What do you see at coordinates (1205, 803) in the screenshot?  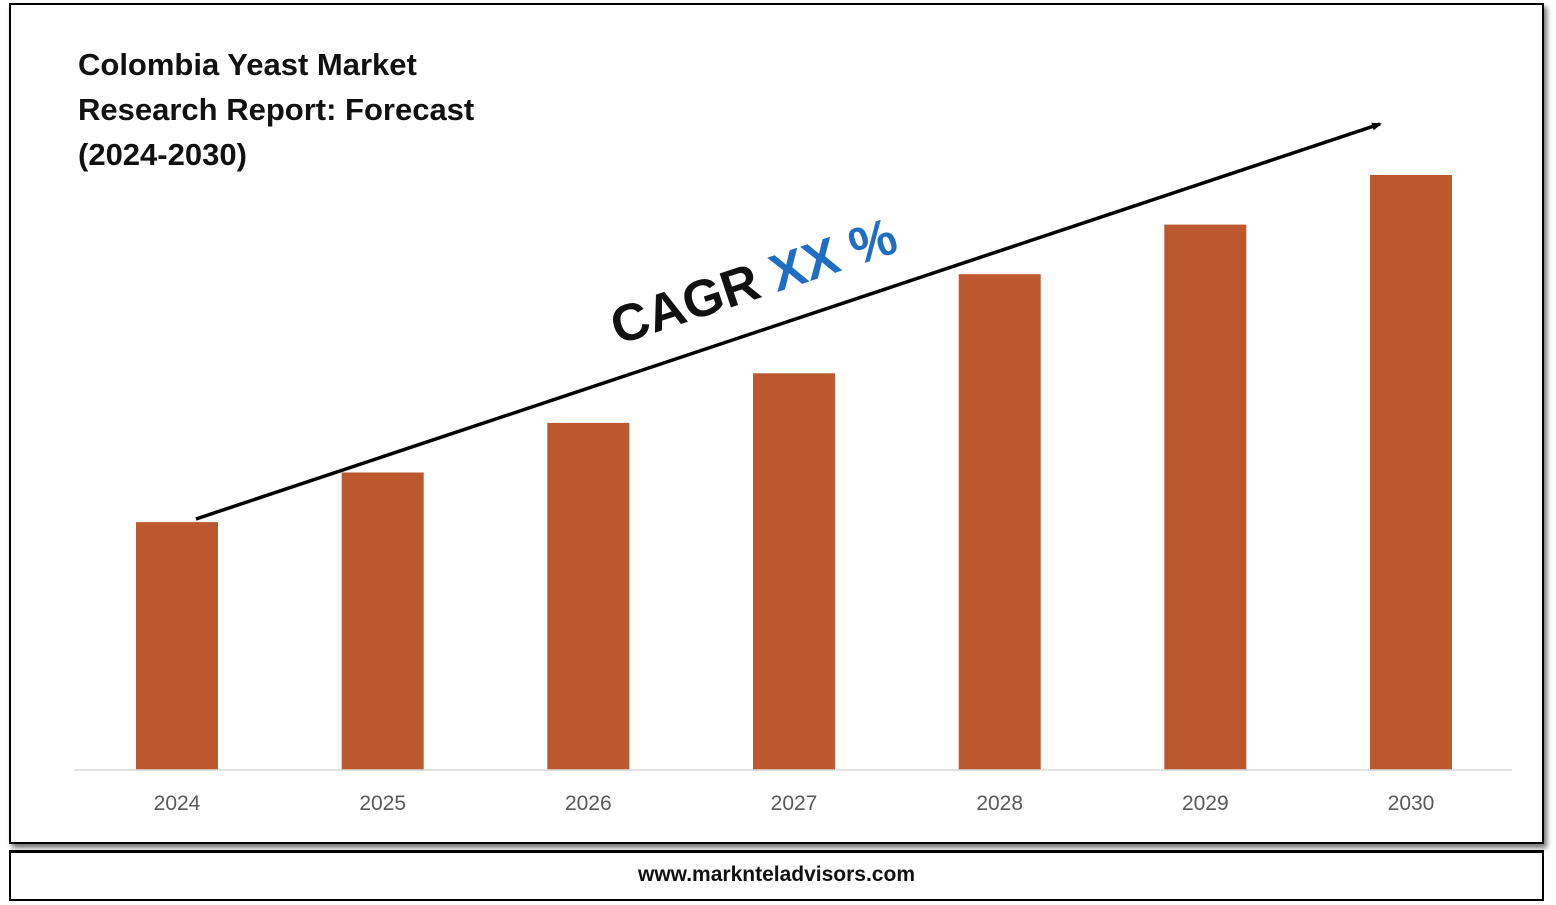 I see `x-tick-label-2029: 2029` at bounding box center [1205, 803].